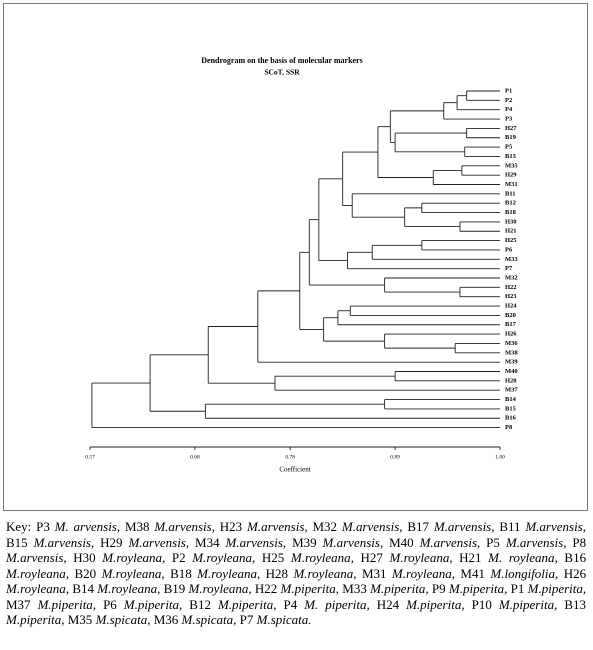 The image size is (593, 650). I want to click on figure-subtitle: SCoT, SSR, so click(282, 72).